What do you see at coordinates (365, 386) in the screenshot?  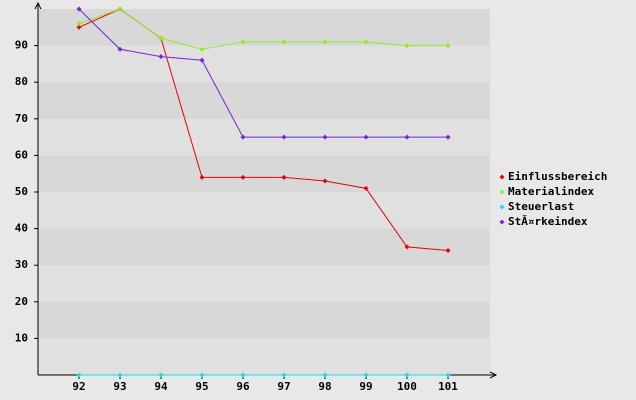 I see `x-tick-label: 99` at bounding box center [365, 386].